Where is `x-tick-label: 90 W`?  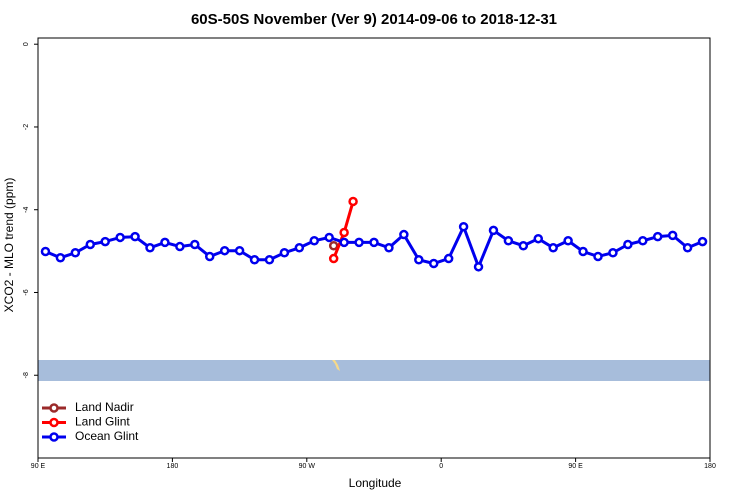 x-tick-label: 90 W is located at coordinates (307, 466).